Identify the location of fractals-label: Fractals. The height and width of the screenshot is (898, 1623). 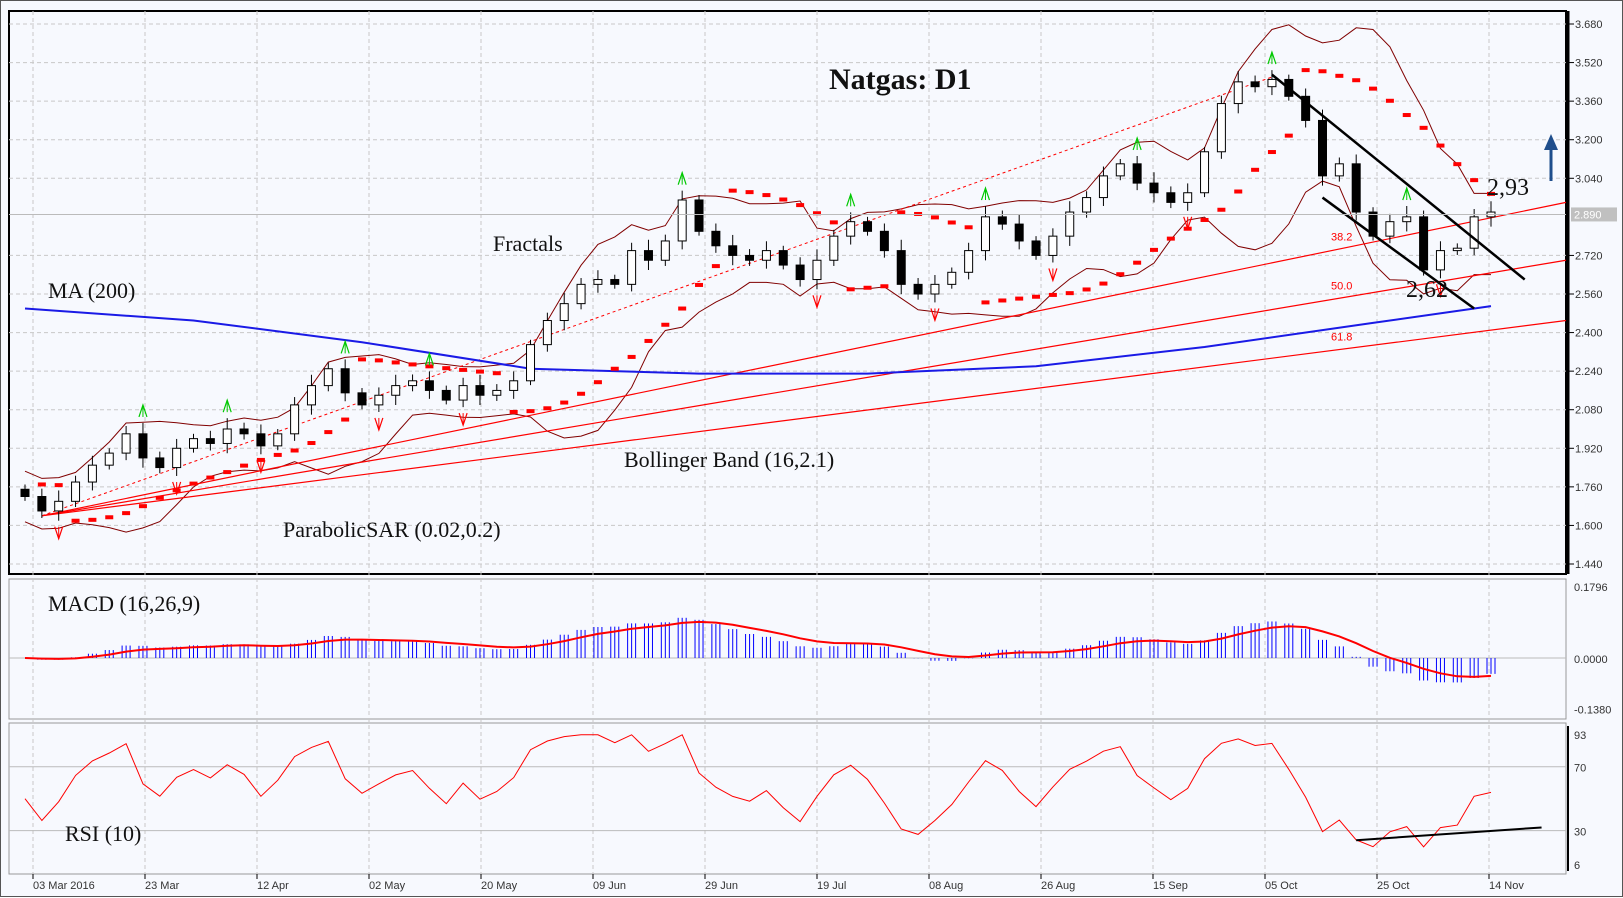
(528, 243).